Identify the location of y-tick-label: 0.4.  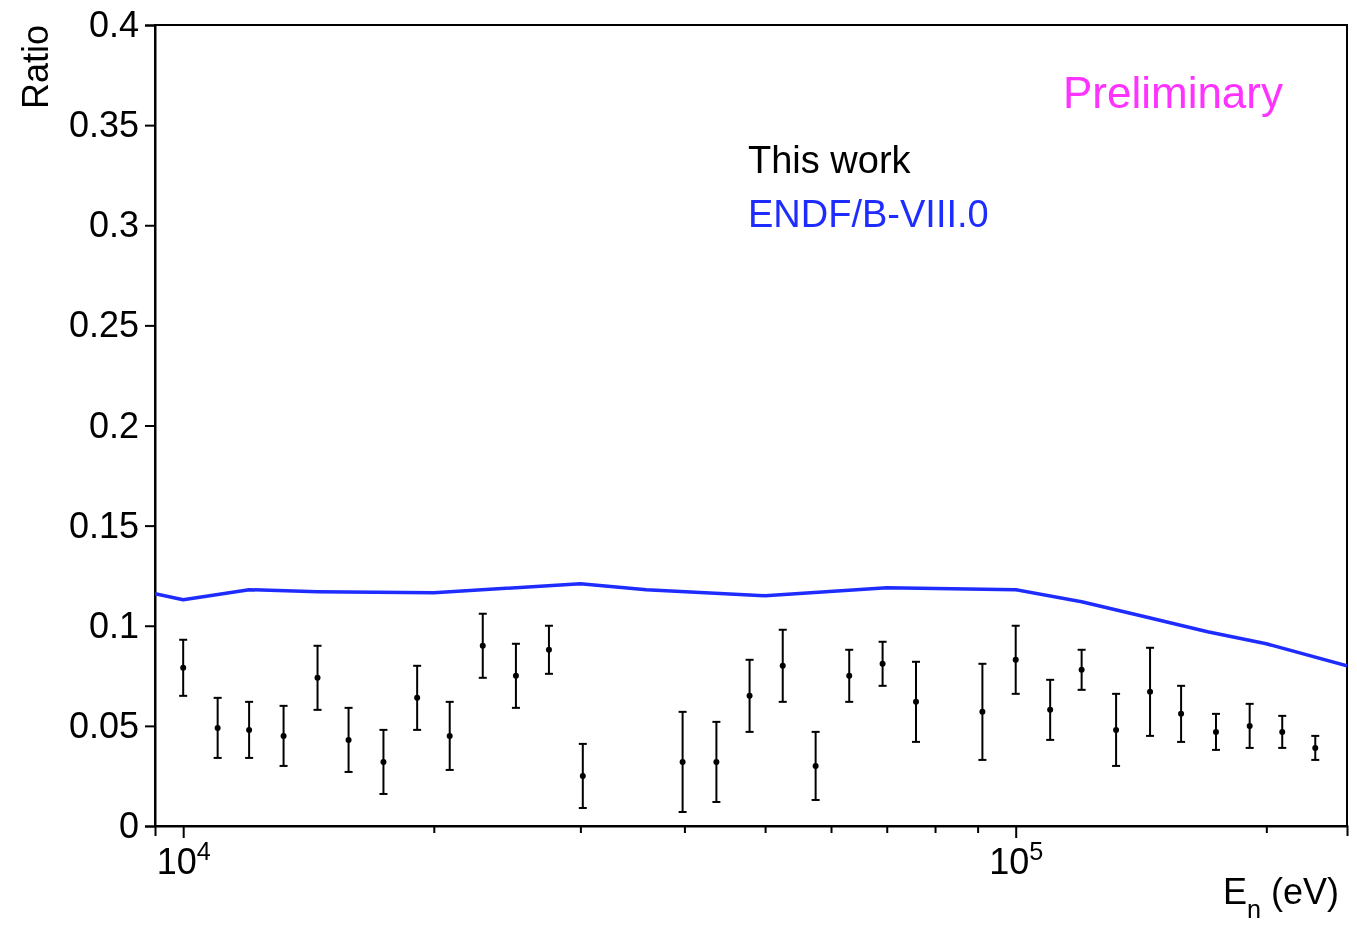
(113, 25).